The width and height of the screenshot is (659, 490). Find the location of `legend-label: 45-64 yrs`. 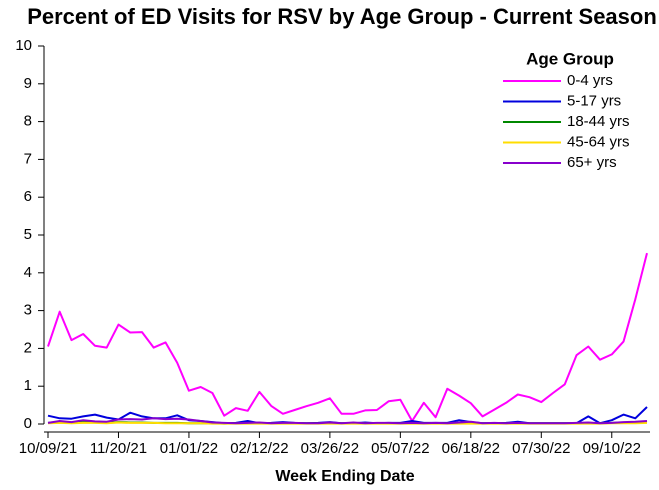

legend-label: 45-64 yrs is located at coordinates (598, 141).